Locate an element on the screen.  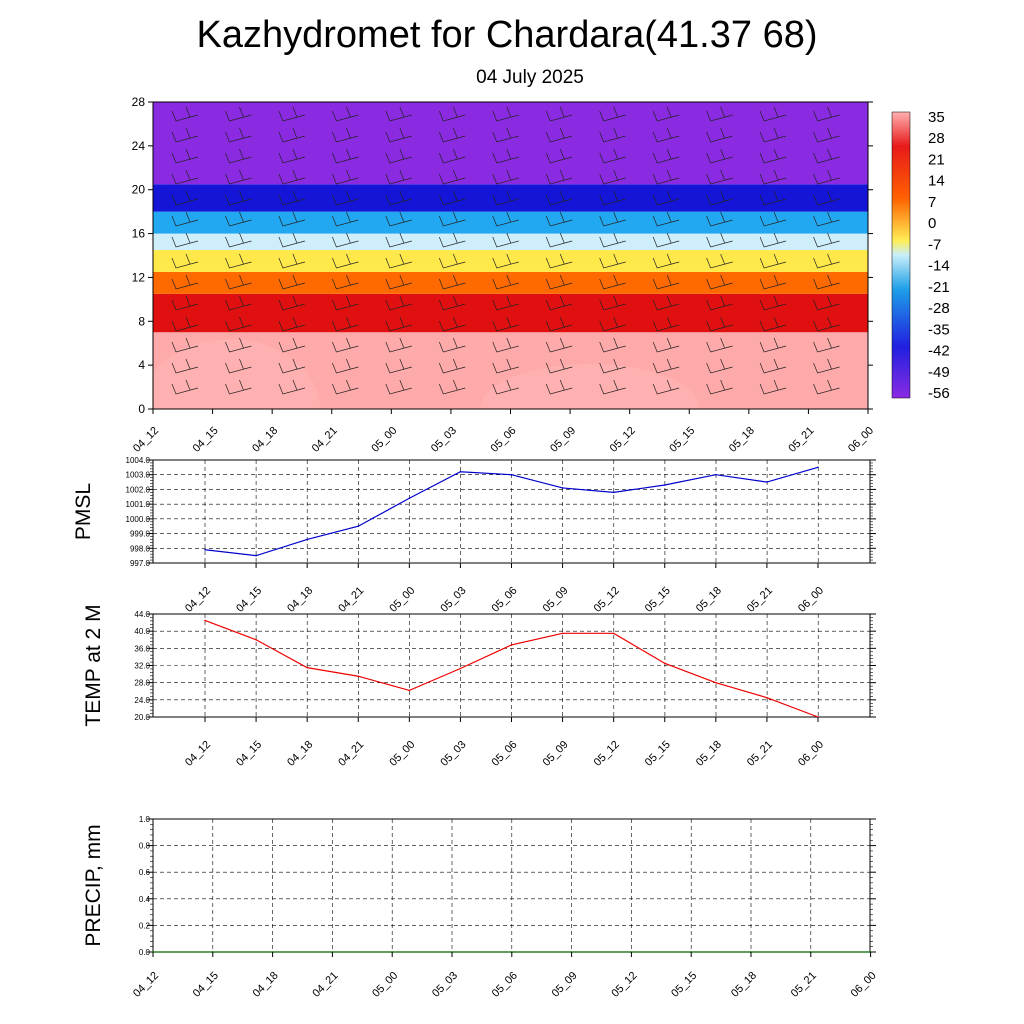
y-tick-label: 1004.0 is located at coordinates (138, 460).